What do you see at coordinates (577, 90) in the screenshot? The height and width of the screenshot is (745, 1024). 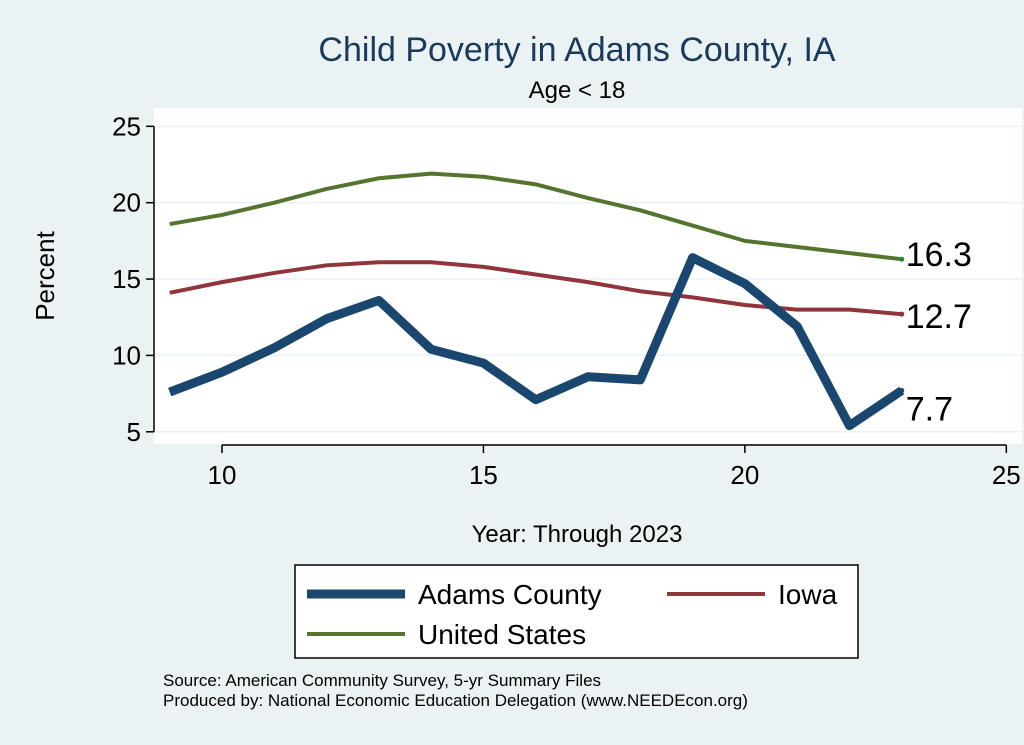 I see `chart-subtitle: Age < 18` at bounding box center [577, 90].